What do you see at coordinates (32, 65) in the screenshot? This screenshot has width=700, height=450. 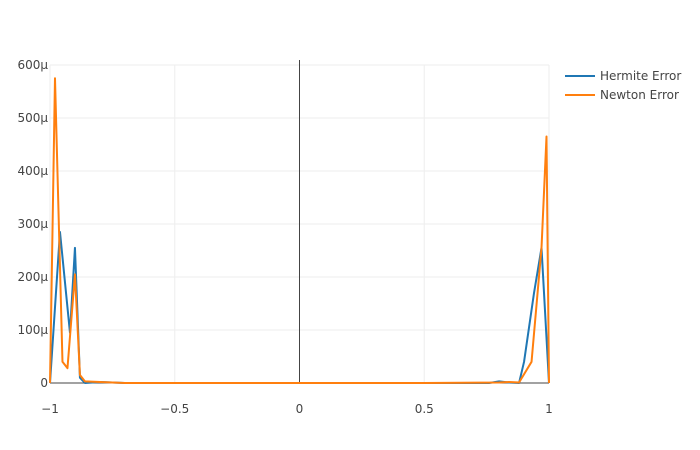 I see `y-tick-label: 600μ` at bounding box center [32, 65].